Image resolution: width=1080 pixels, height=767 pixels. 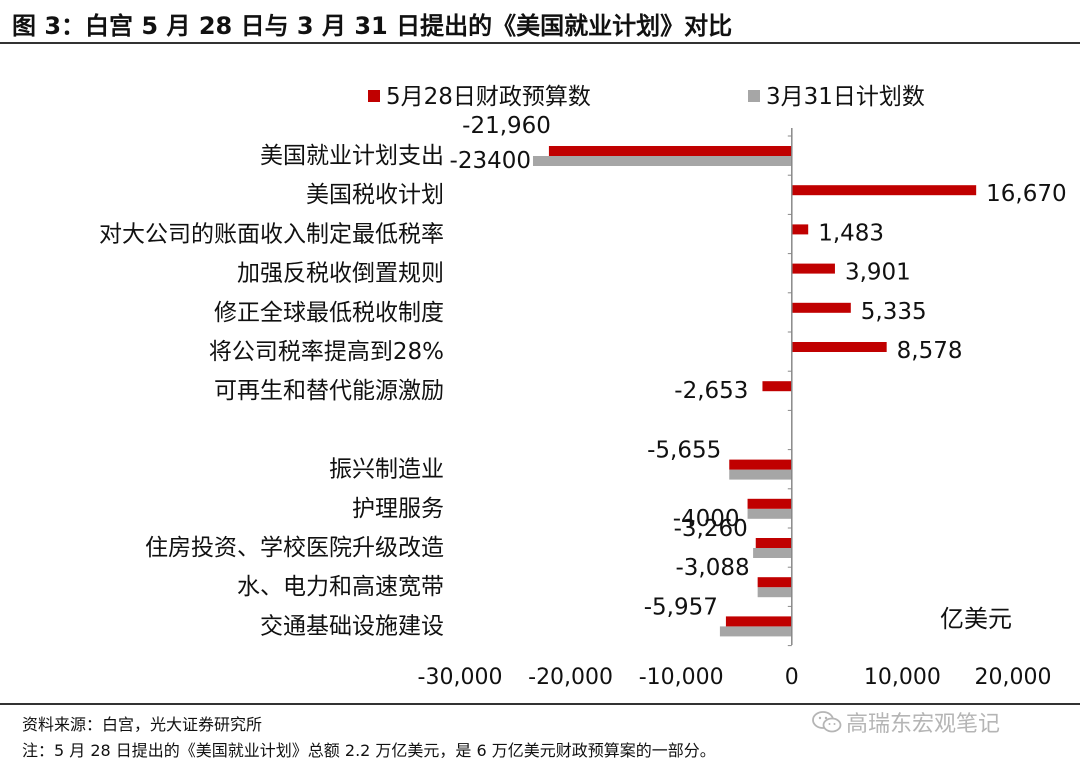 I want to click on legend: 5月28日财政预算数 3月31日计划数, so click(x=646, y=97).